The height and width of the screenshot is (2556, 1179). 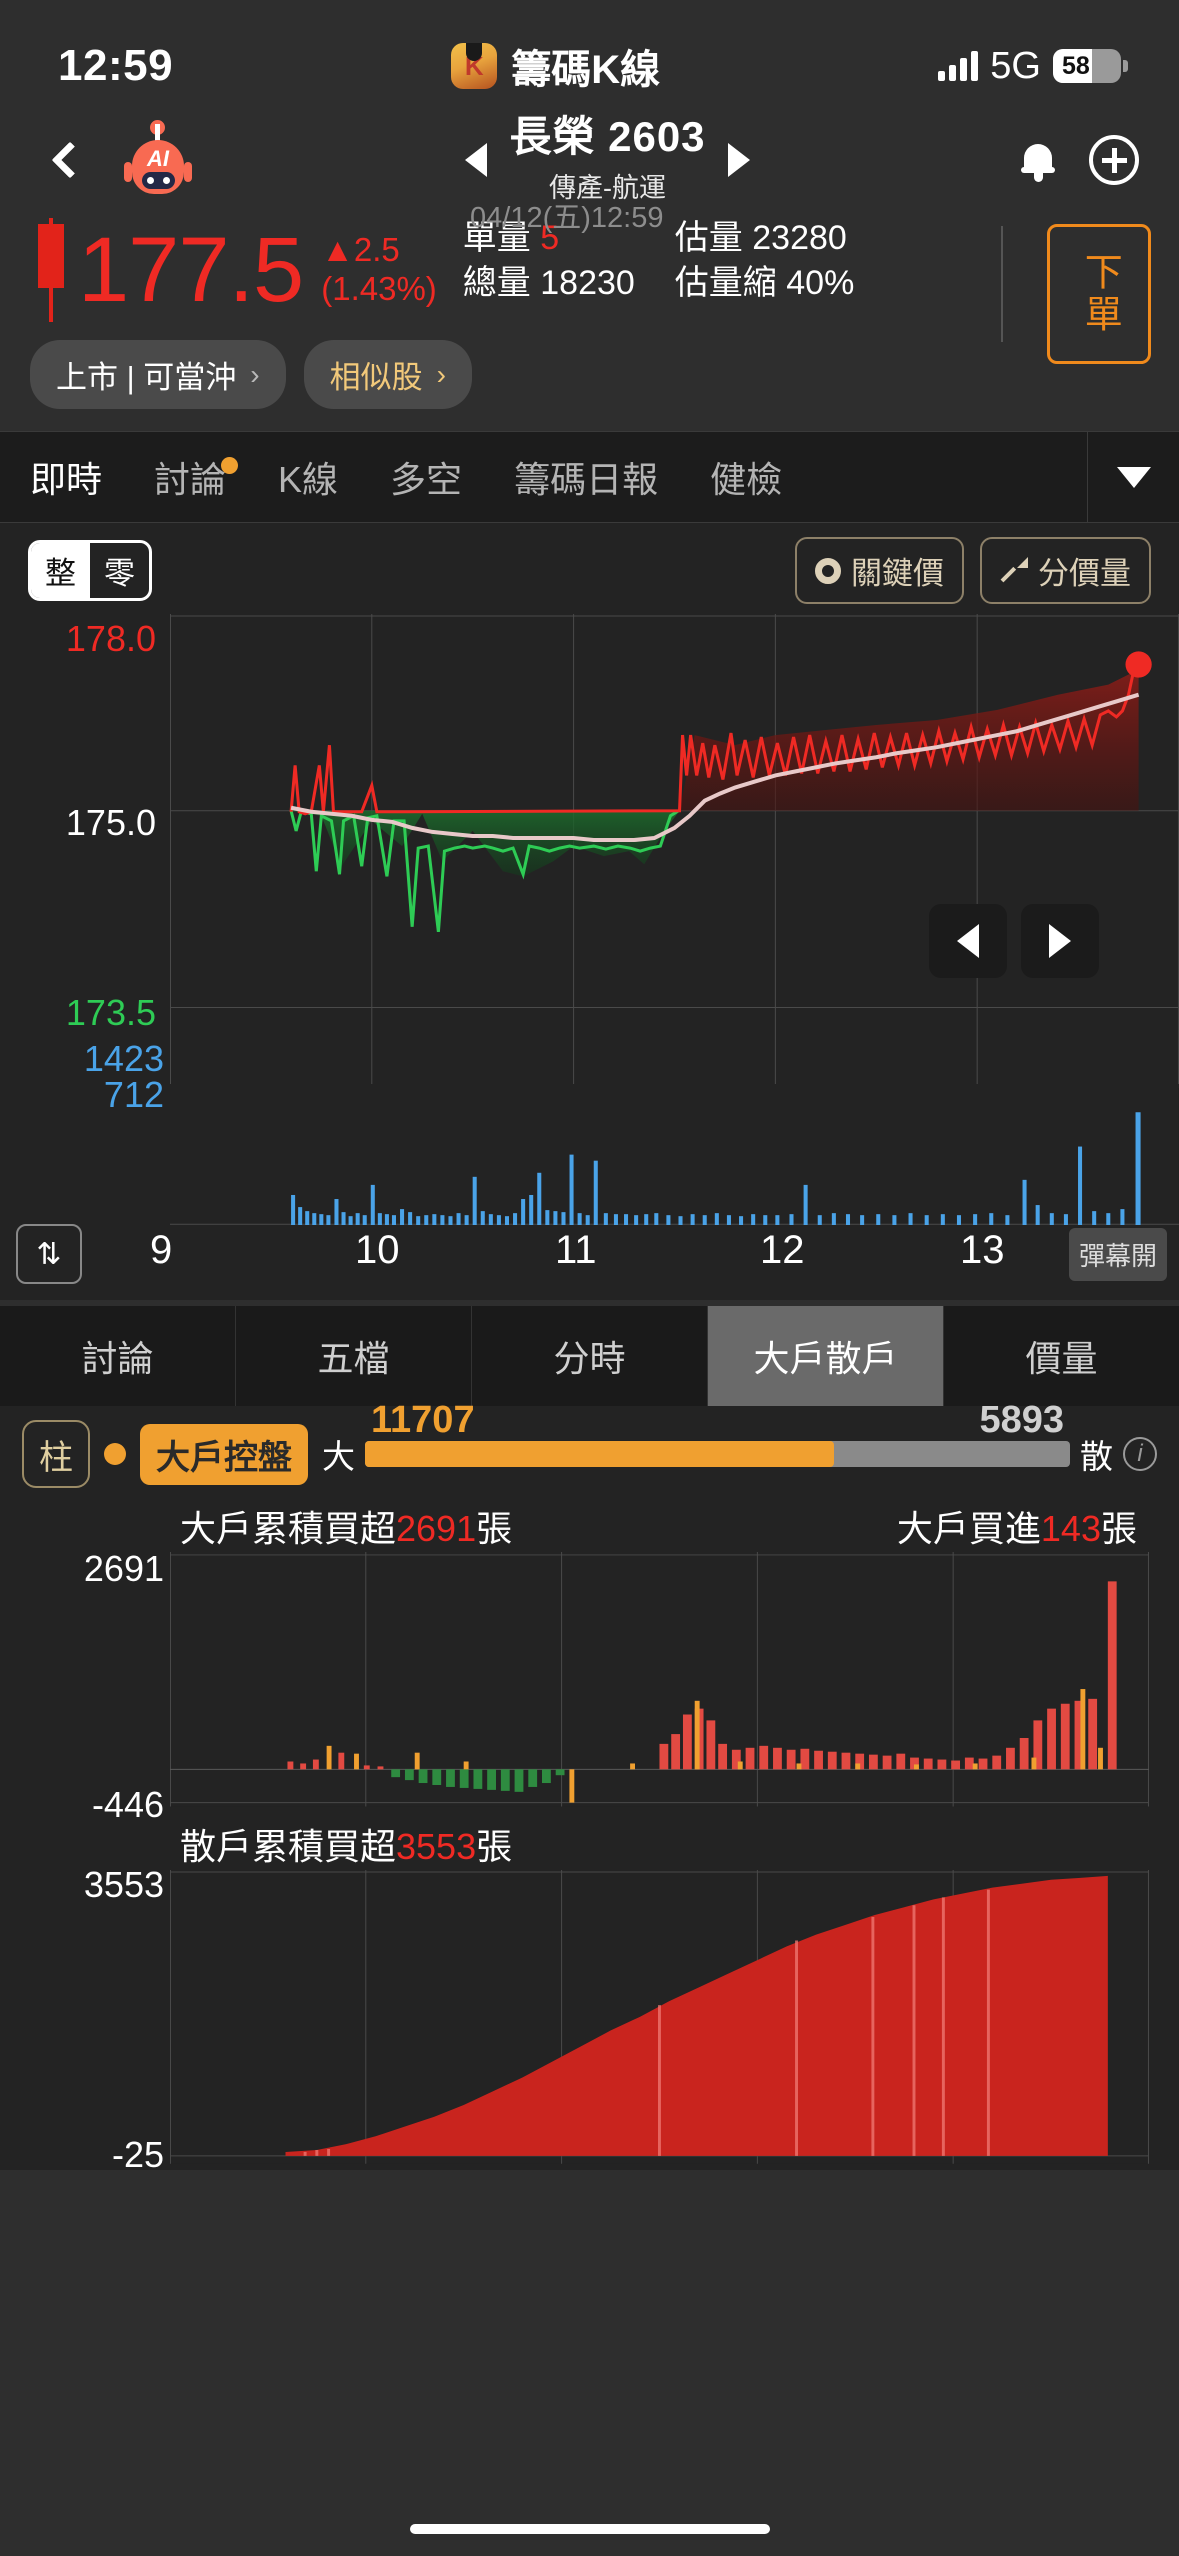 What do you see at coordinates (338, 1456) in the screenshot?
I see `big-label: 大` at bounding box center [338, 1456].